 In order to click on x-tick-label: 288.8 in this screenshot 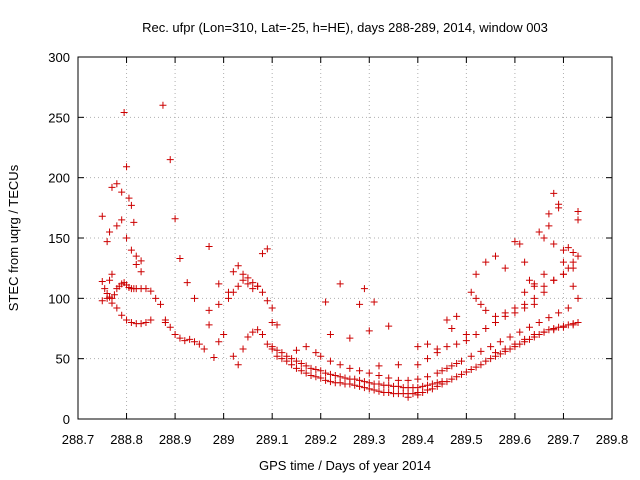, I will do `click(126, 439)`.